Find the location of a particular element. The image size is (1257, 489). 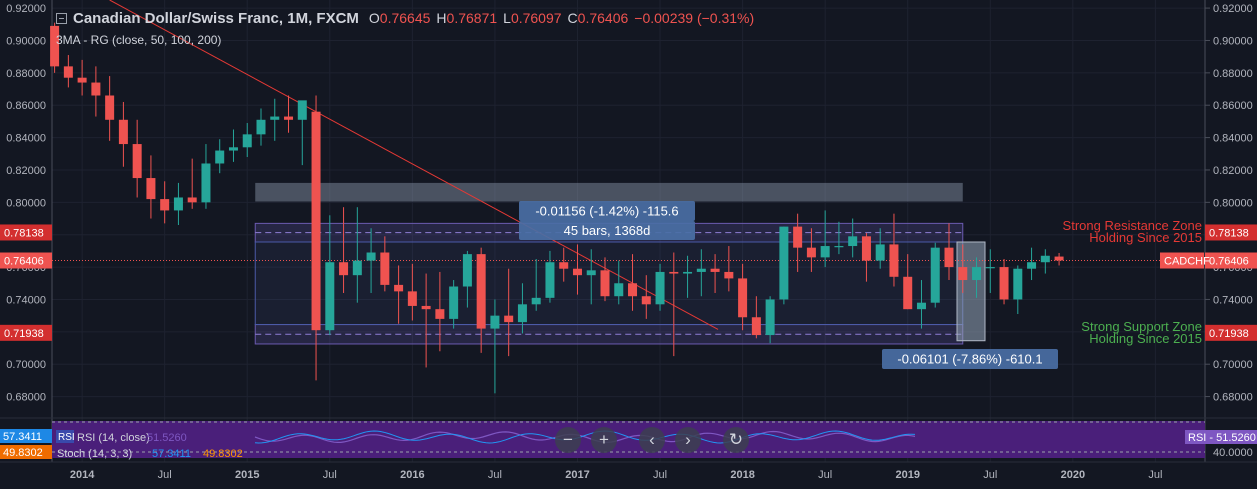

support-price-tag-bg is located at coordinates (1231, 332).